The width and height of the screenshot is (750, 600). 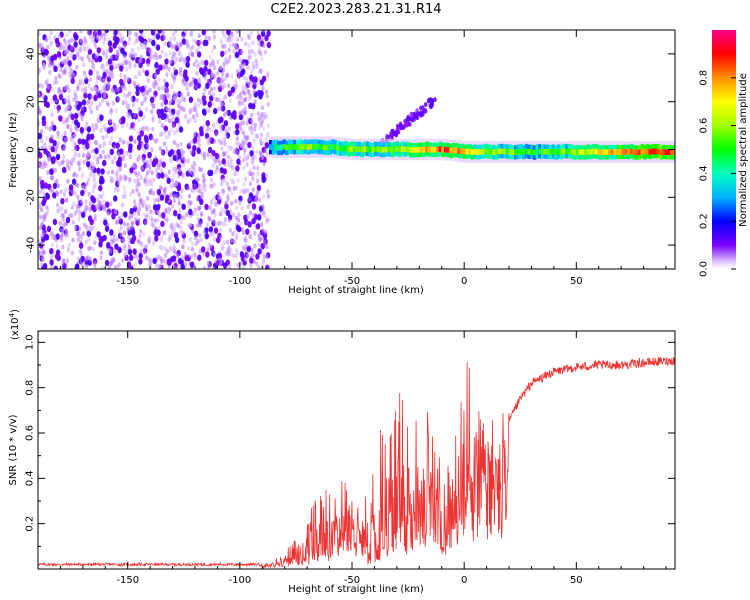 What do you see at coordinates (31, 197) in the screenshot?
I see `spectrogram-y-tick-label: -20` at bounding box center [31, 197].